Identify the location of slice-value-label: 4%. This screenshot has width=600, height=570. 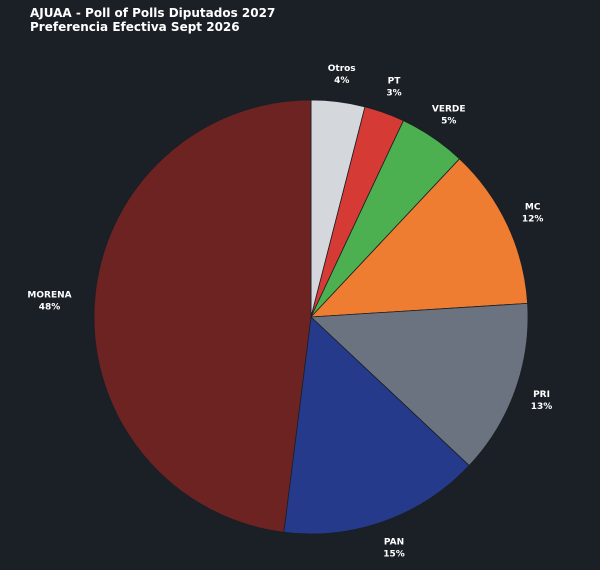
(341, 81).